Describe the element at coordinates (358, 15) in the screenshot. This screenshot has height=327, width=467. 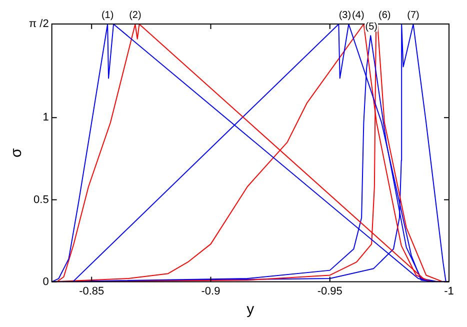
I see `annotation: (4)` at that location.